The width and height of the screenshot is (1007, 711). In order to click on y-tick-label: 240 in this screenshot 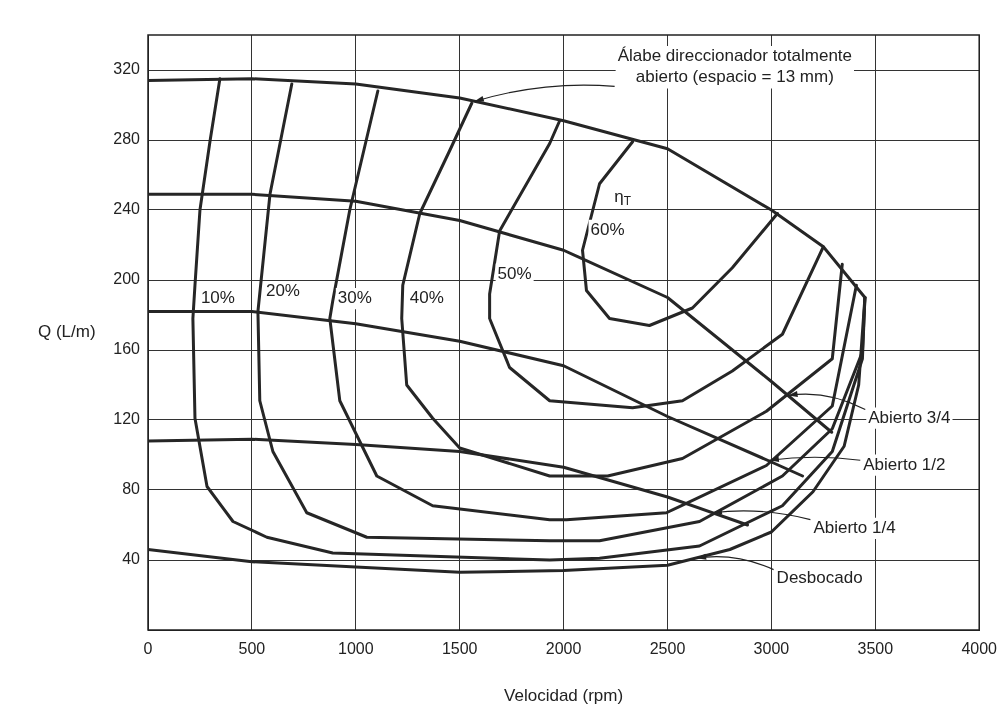, I will do `click(127, 209)`.